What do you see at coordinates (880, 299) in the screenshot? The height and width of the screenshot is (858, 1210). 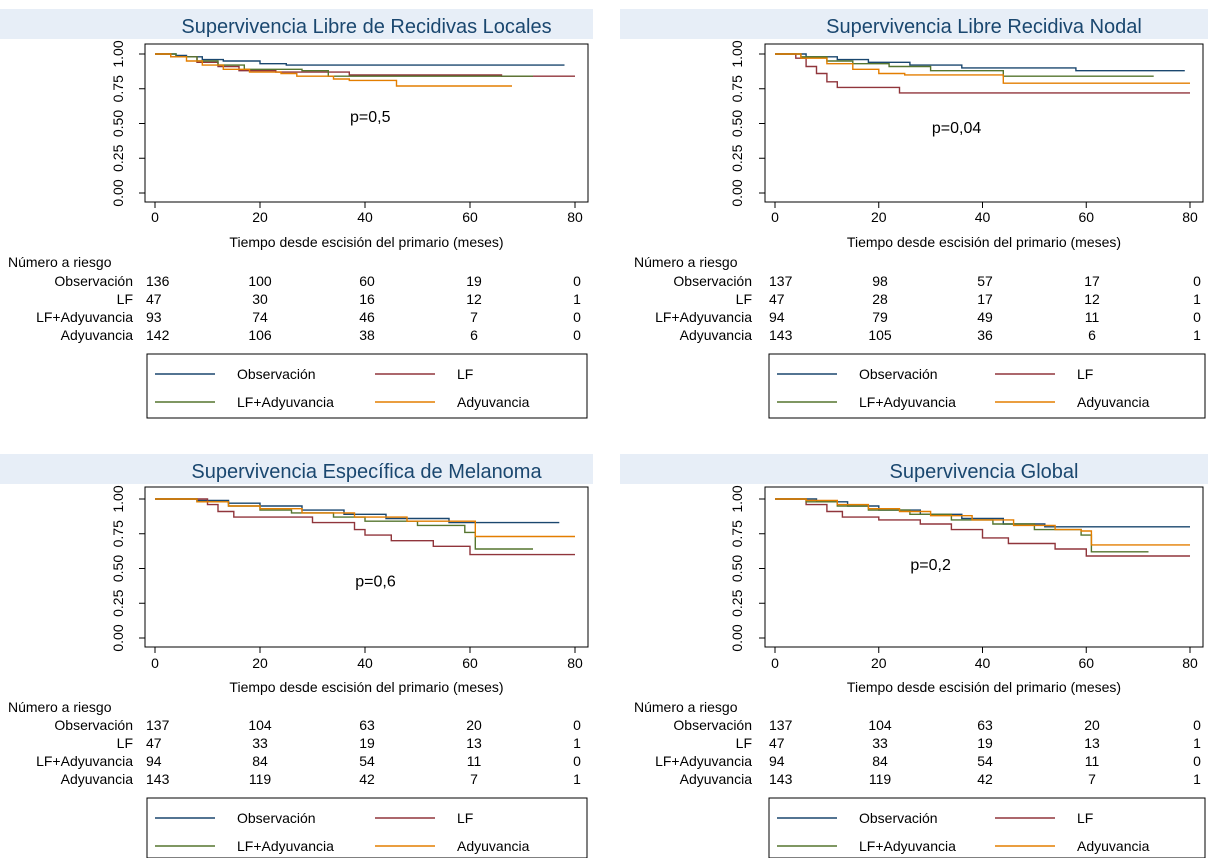 I see `risk-count: 28` at bounding box center [880, 299].